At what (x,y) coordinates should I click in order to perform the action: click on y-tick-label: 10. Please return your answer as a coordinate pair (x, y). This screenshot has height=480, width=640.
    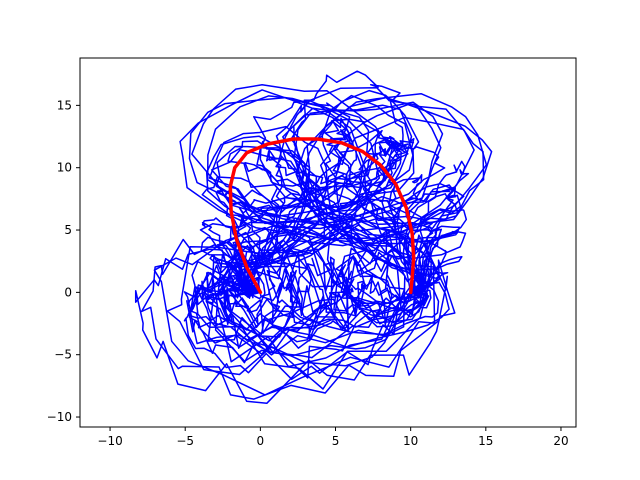
    Looking at the image, I should click on (64, 168).